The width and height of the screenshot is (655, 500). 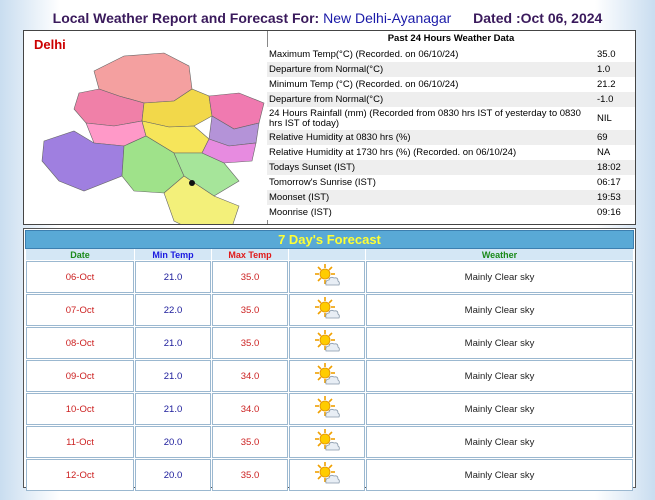 I want to click on station-name: New Delhi-Ayanagar, so click(x=387, y=18).